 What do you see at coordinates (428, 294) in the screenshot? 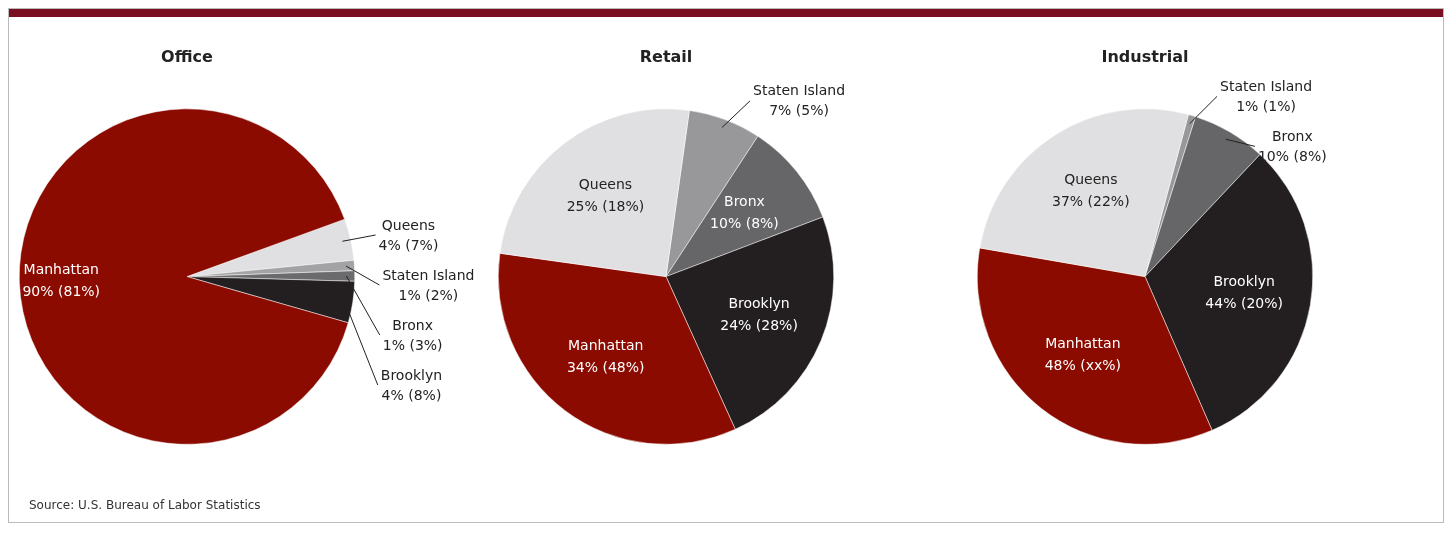
I see `data-label: 1% (2%)` at bounding box center [428, 294].